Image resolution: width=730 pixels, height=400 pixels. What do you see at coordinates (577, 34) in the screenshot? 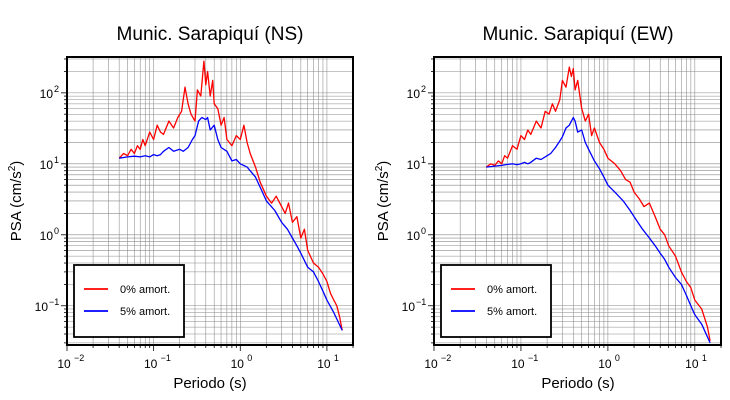
I see `chart-title: Munic. Sarapiquí (EW)` at bounding box center [577, 34].